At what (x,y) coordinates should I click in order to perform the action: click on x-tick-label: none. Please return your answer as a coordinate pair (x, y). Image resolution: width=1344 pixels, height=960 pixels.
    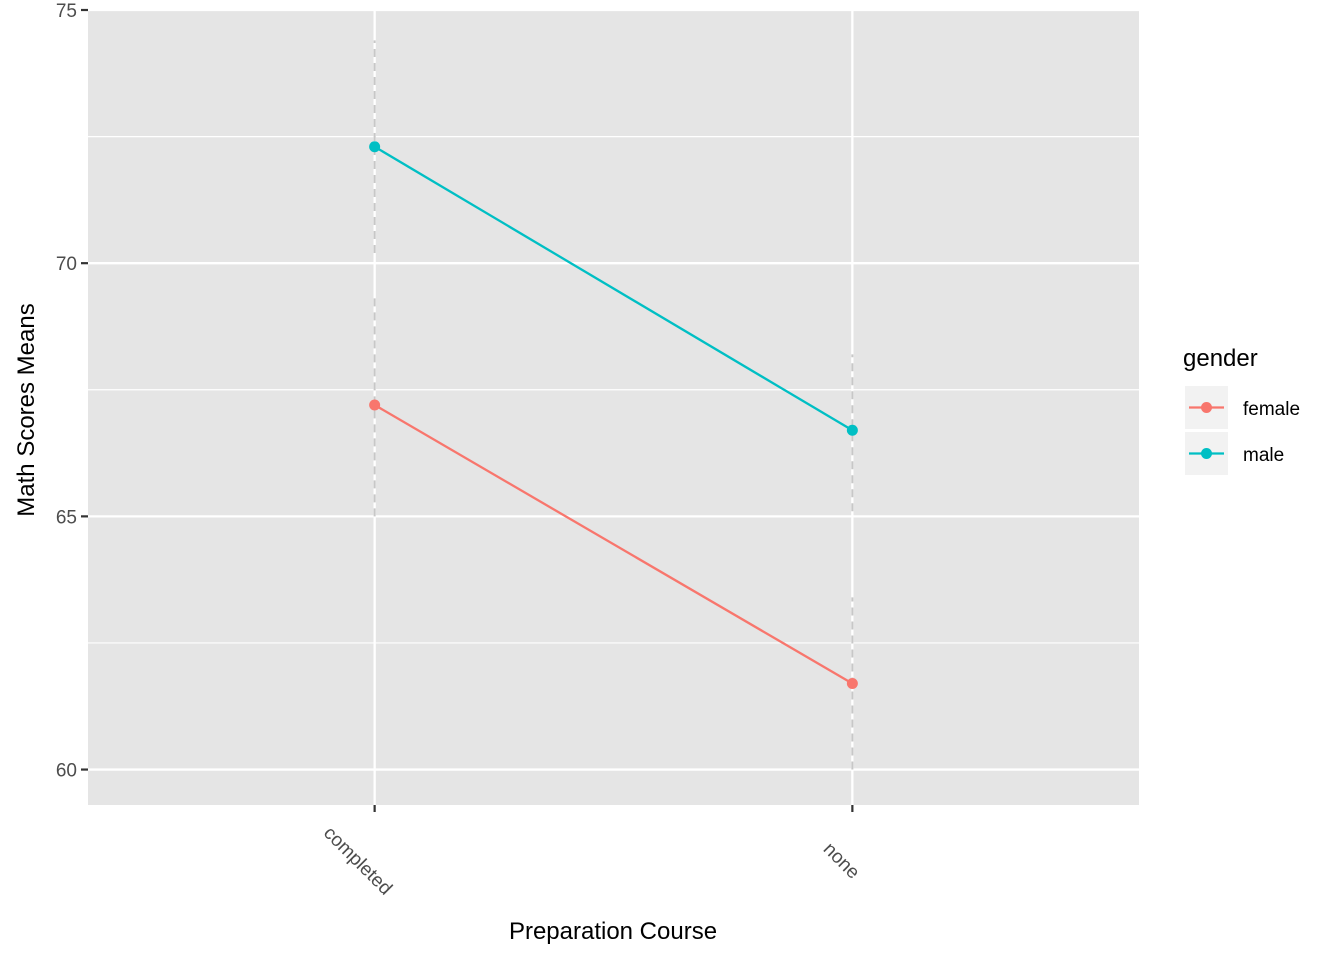
    Looking at the image, I should click on (841, 861).